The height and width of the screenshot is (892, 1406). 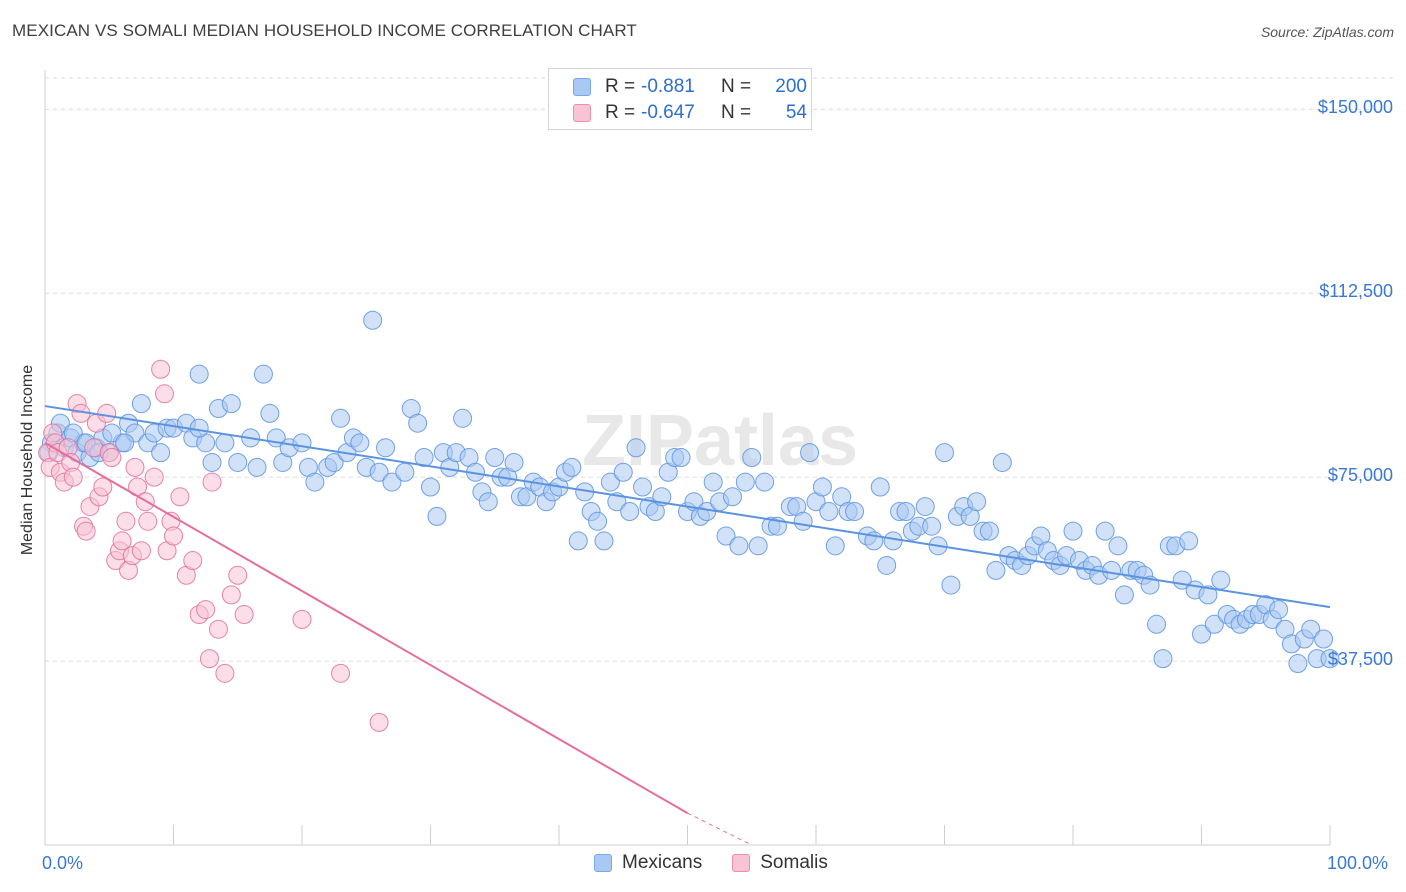 I want to click on legend-label-somalis: Somalis, so click(x=794, y=862).